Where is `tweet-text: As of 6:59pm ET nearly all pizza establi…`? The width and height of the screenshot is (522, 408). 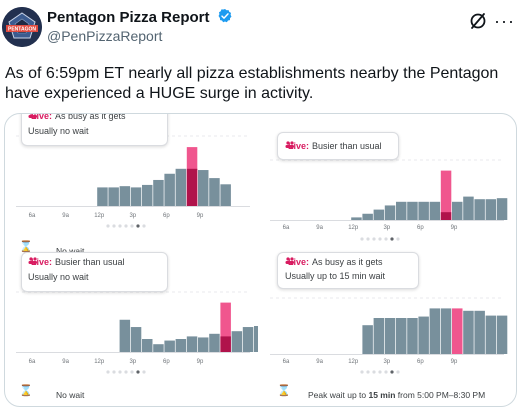 tweet-text: As of 6:59pm ET nearly all pizza establi… is located at coordinates (252, 83).